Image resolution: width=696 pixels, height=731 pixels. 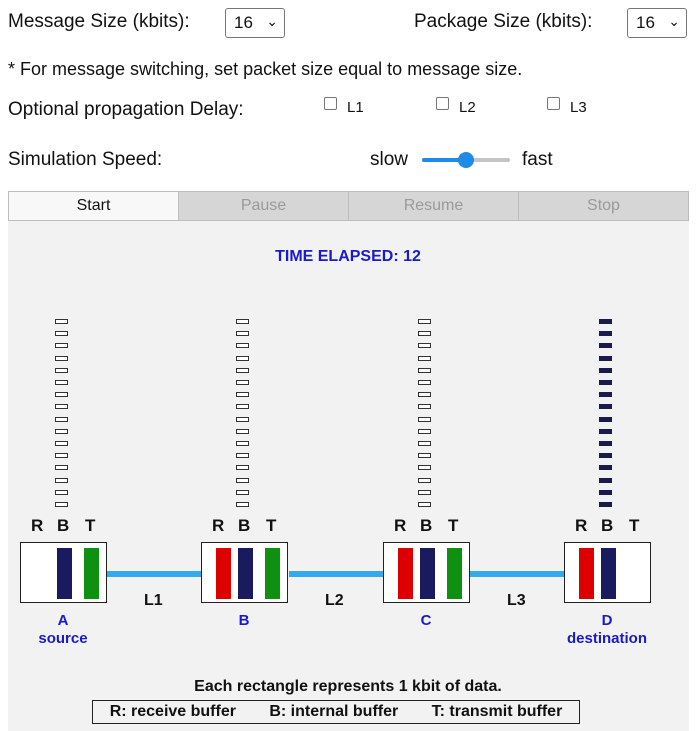 I want to click on checkbox-l1: L1, so click(x=344, y=106).